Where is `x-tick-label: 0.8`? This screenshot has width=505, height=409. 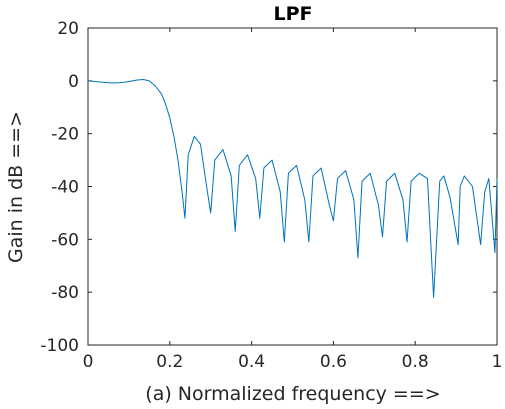 x-tick-label: 0.8 is located at coordinates (415, 362).